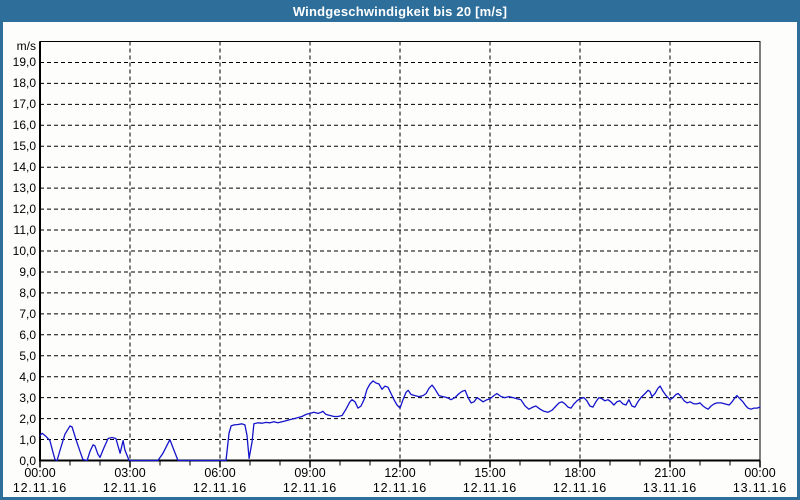 The image size is (800, 500). What do you see at coordinates (24, 62) in the screenshot?
I see `y-axis-tick-label: 19,0` at bounding box center [24, 62].